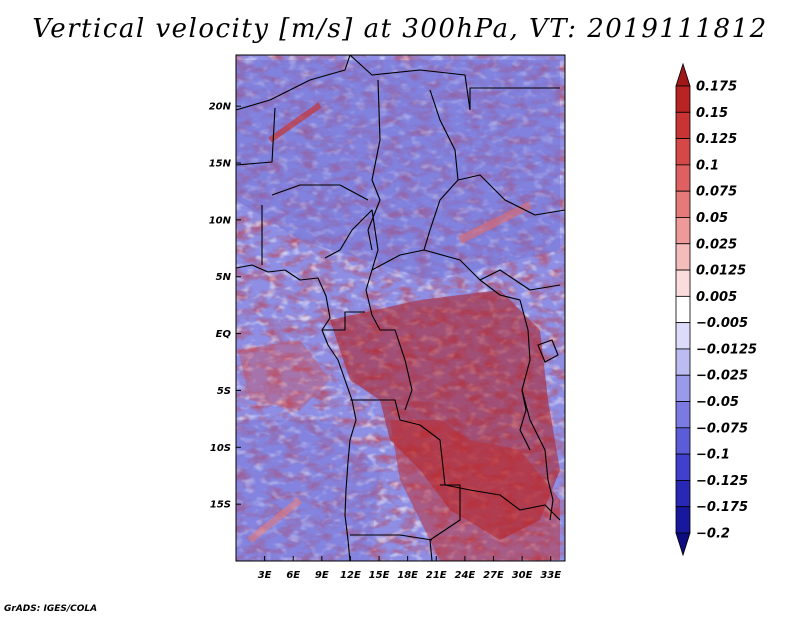  Describe the element at coordinates (707, 165) in the screenshot. I see `colorbar-label: 0.1` at that location.